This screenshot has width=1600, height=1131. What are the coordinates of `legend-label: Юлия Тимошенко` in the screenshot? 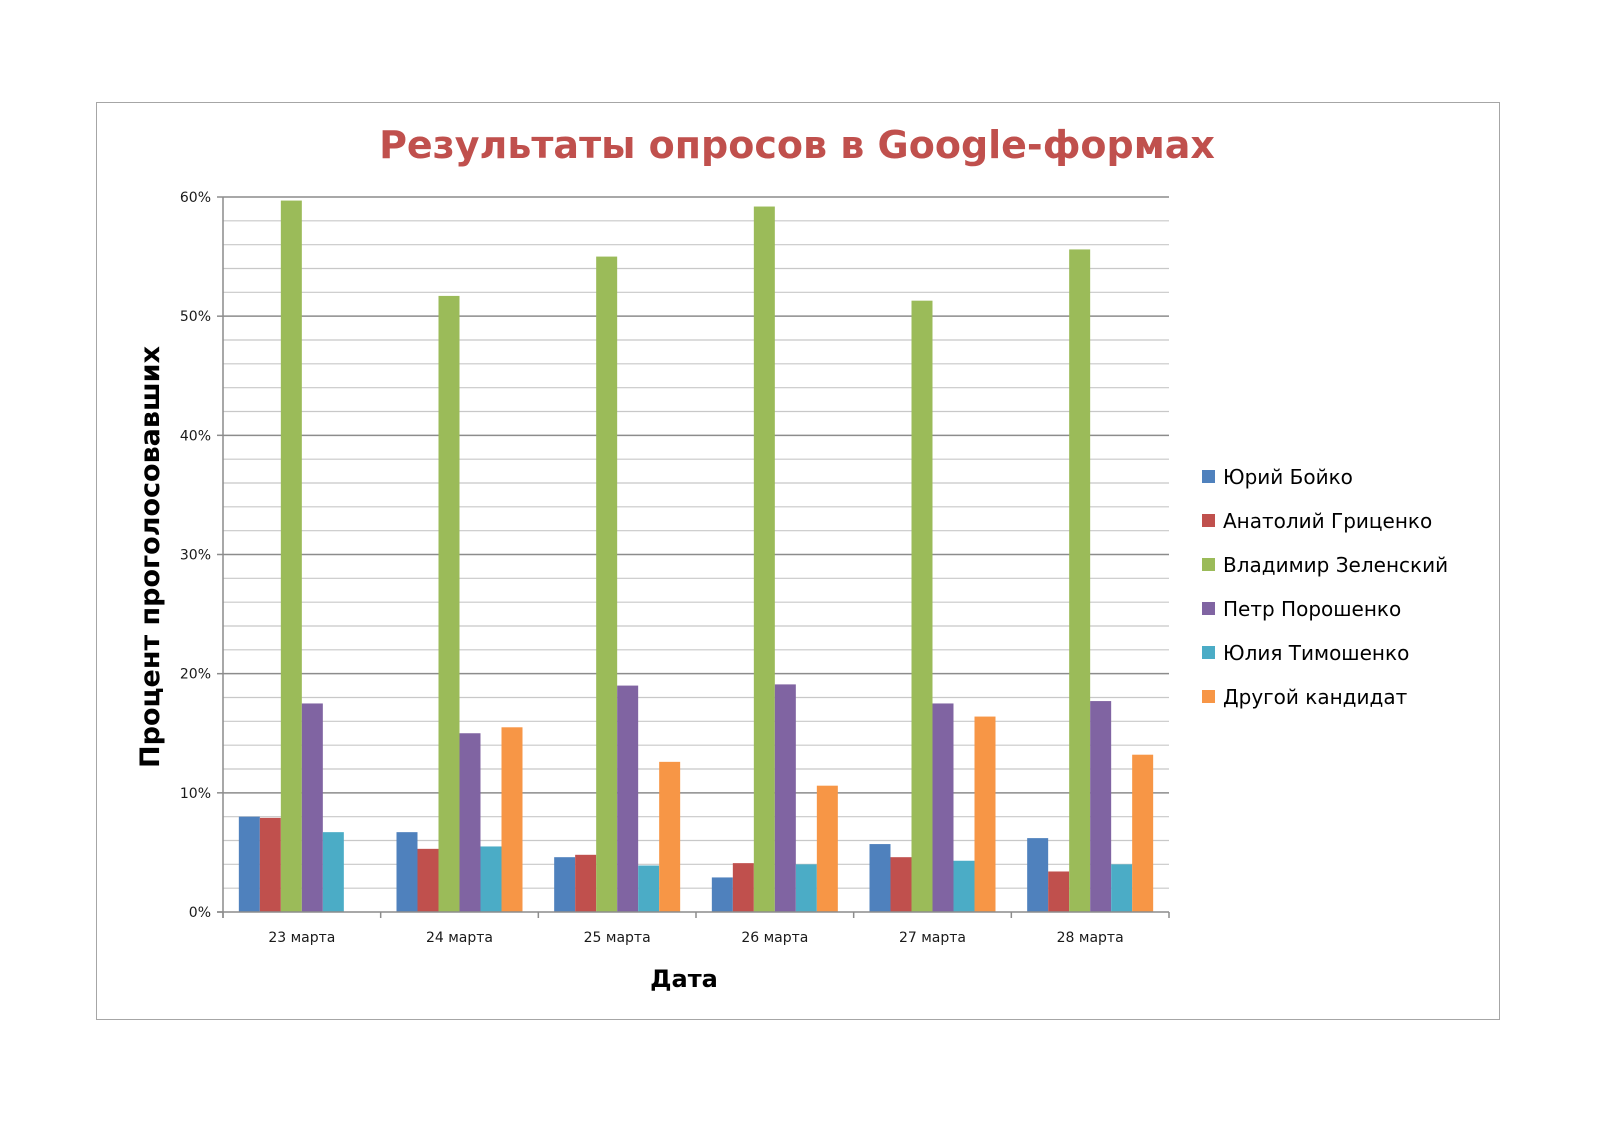 It's located at (1316, 653).